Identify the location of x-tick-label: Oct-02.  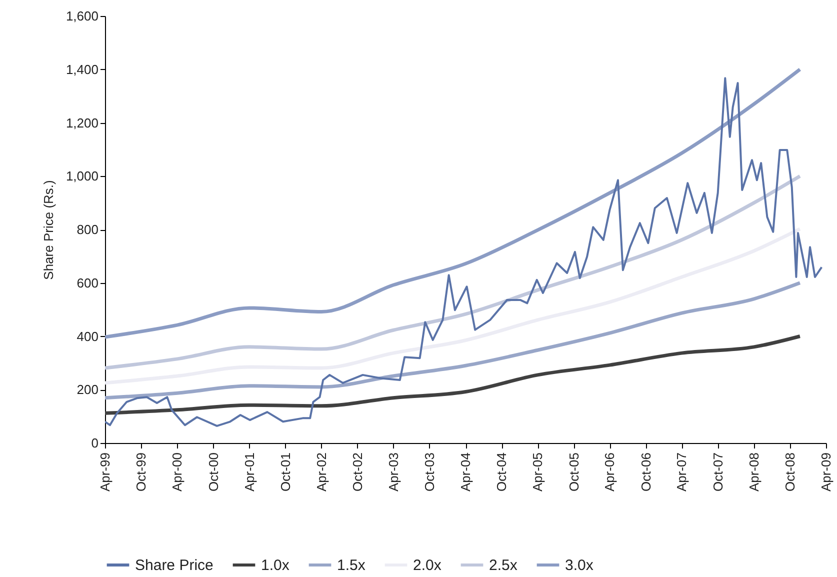
(357, 472).